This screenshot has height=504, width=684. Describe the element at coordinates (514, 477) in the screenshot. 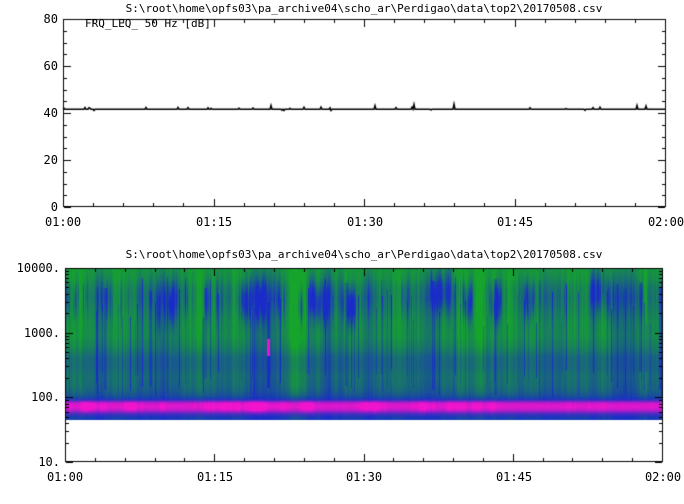

I see `bottom-chart-x-tick-label: 01:45` at that location.